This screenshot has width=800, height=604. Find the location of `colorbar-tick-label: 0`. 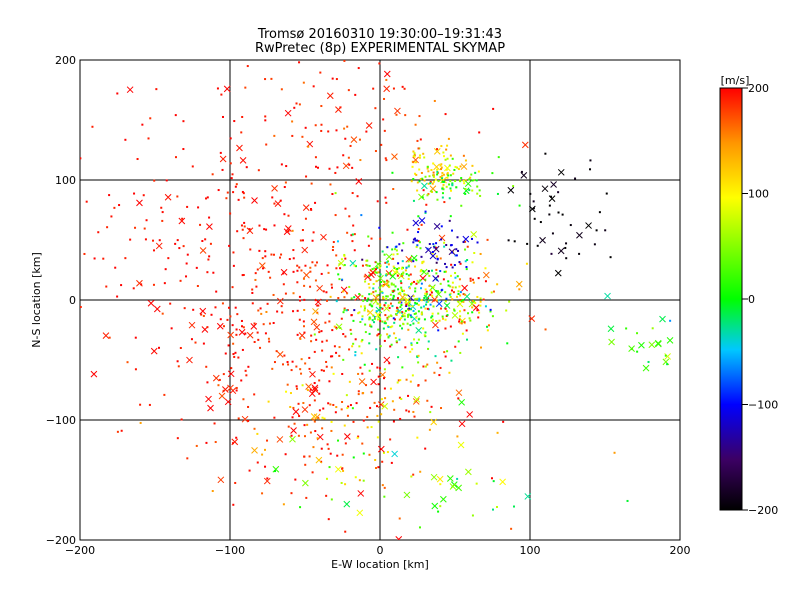

colorbar-tick-label: 0 is located at coordinates (751, 299).